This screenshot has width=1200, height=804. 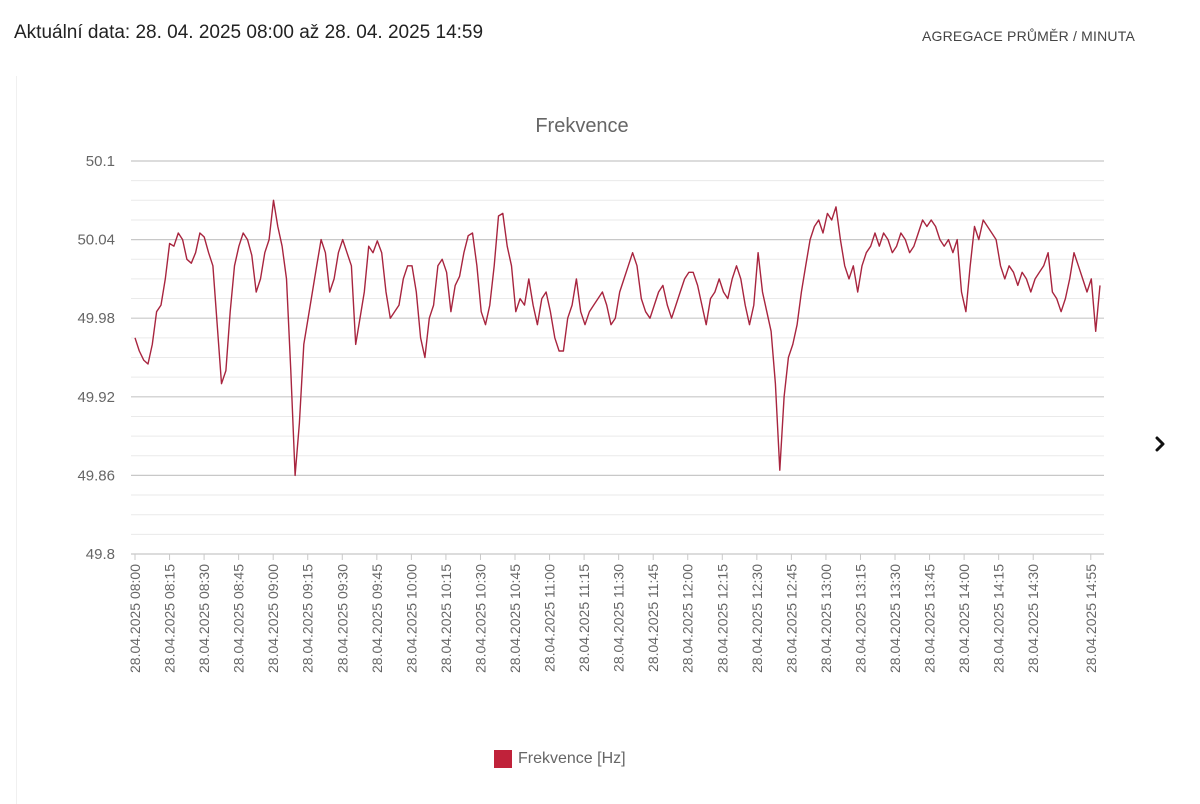 What do you see at coordinates (342, 618) in the screenshot?
I see `x-tick-label: 28.04.2025 09:30` at bounding box center [342, 618].